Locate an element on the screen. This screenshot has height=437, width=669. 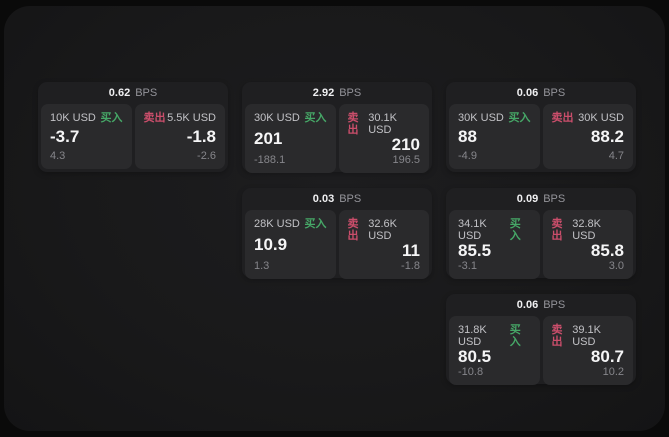
buy-delta: -3.1 is located at coordinates (467, 266).